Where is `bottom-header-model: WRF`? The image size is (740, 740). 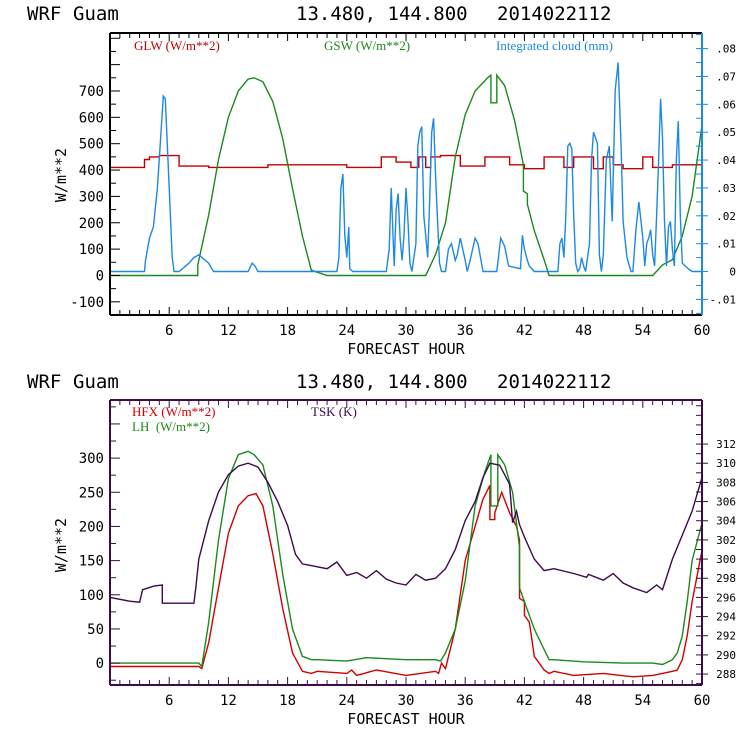 bottom-header-model: WRF is located at coordinates (44, 382).